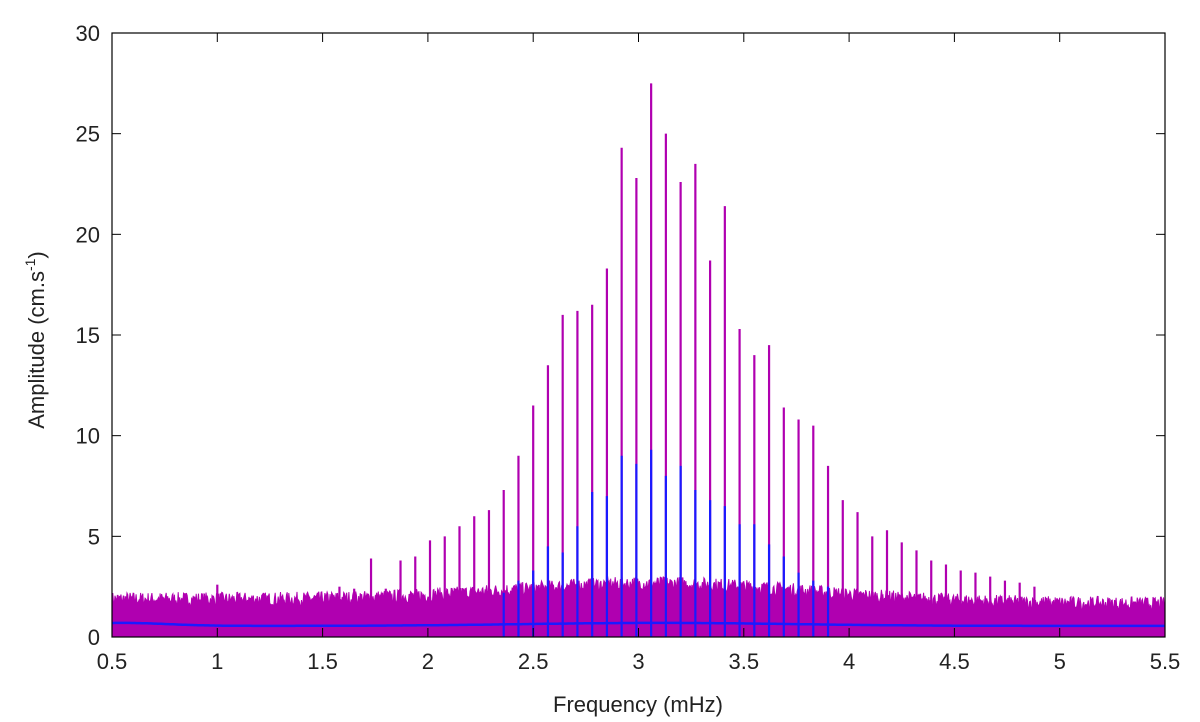 The image size is (1200, 722). Describe the element at coordinates (94, 637) in the screenshot. I see `y-tick-label: 0` at that location.